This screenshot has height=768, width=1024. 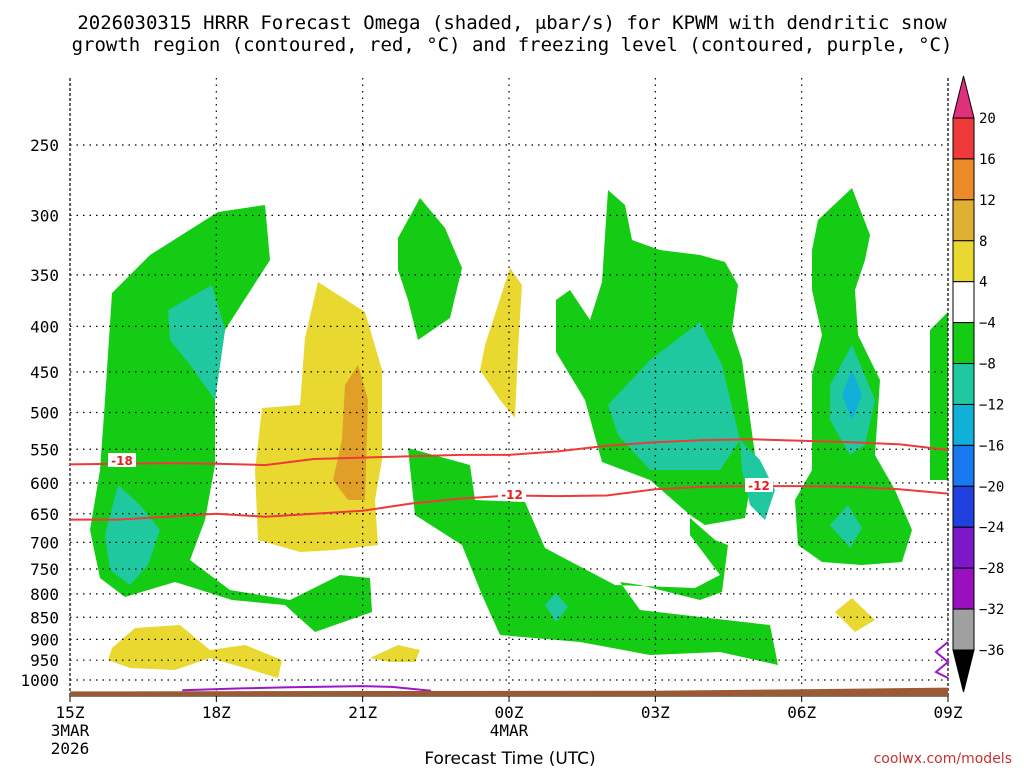 I want to click on x-tick-label: 21Z, so click(x=362, y=712).